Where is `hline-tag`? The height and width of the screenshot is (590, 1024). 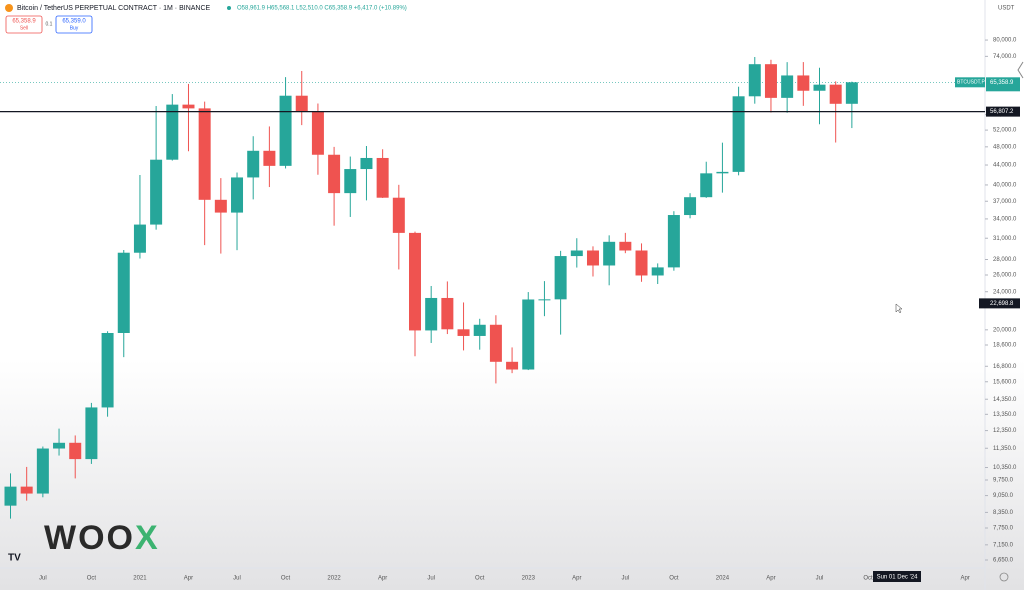
hline-tag is located at coordinates (1003, 111).